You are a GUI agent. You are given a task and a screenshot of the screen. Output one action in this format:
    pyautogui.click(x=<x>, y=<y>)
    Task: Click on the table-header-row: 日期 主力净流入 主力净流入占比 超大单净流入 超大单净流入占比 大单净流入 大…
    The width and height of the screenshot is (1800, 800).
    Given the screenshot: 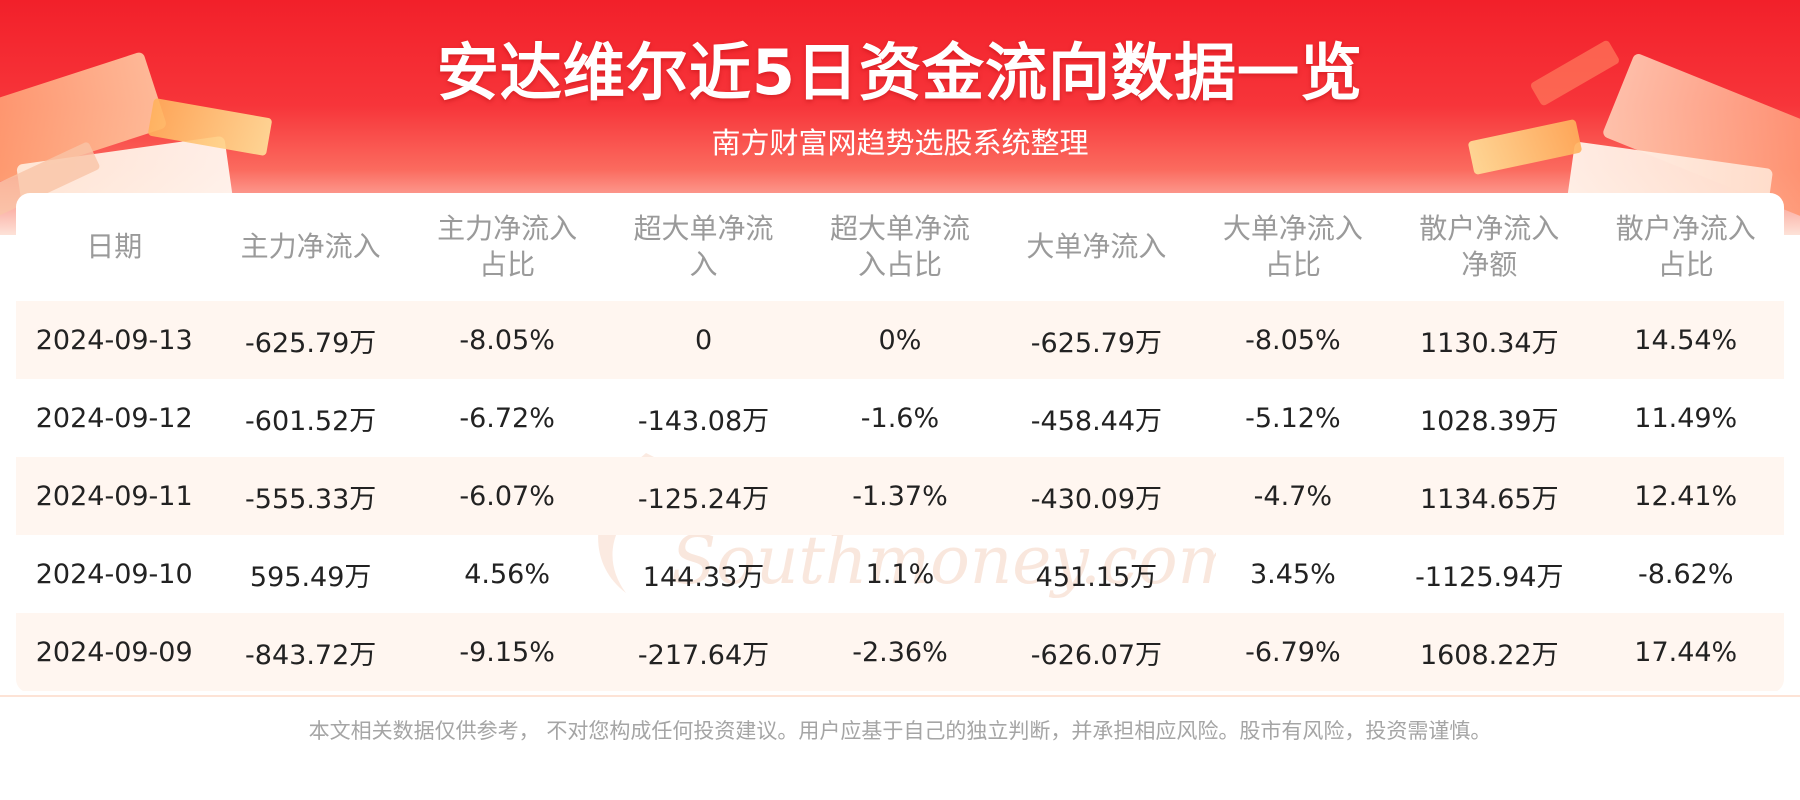 What is the action you would take?
    pyautogui.click(x=900, y=247)
    